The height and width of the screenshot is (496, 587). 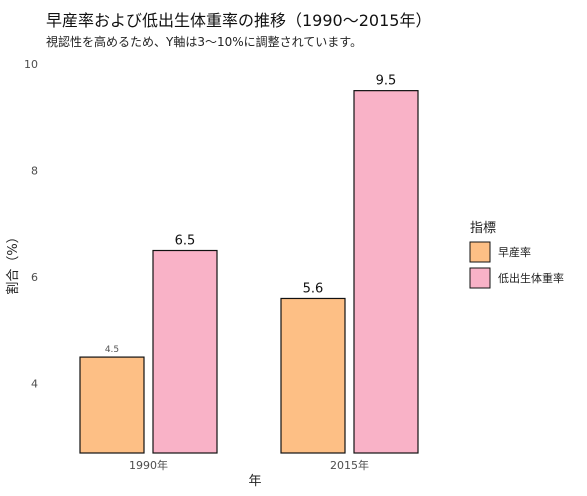 What do you see at coordinates (185, 241) in the screenshot?
I see `data-label: 6.5` at bounding box center [185, 241].